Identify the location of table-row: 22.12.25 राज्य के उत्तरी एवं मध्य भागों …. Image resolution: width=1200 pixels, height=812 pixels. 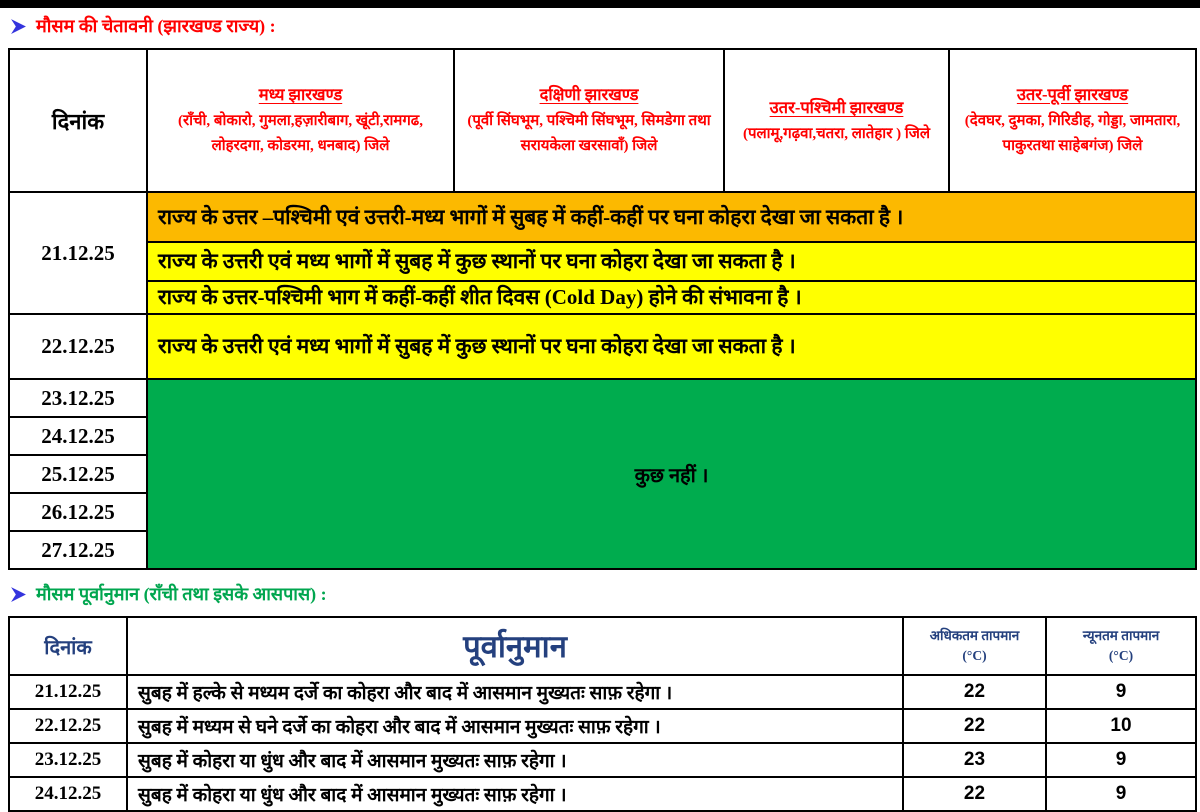
(602, 346).